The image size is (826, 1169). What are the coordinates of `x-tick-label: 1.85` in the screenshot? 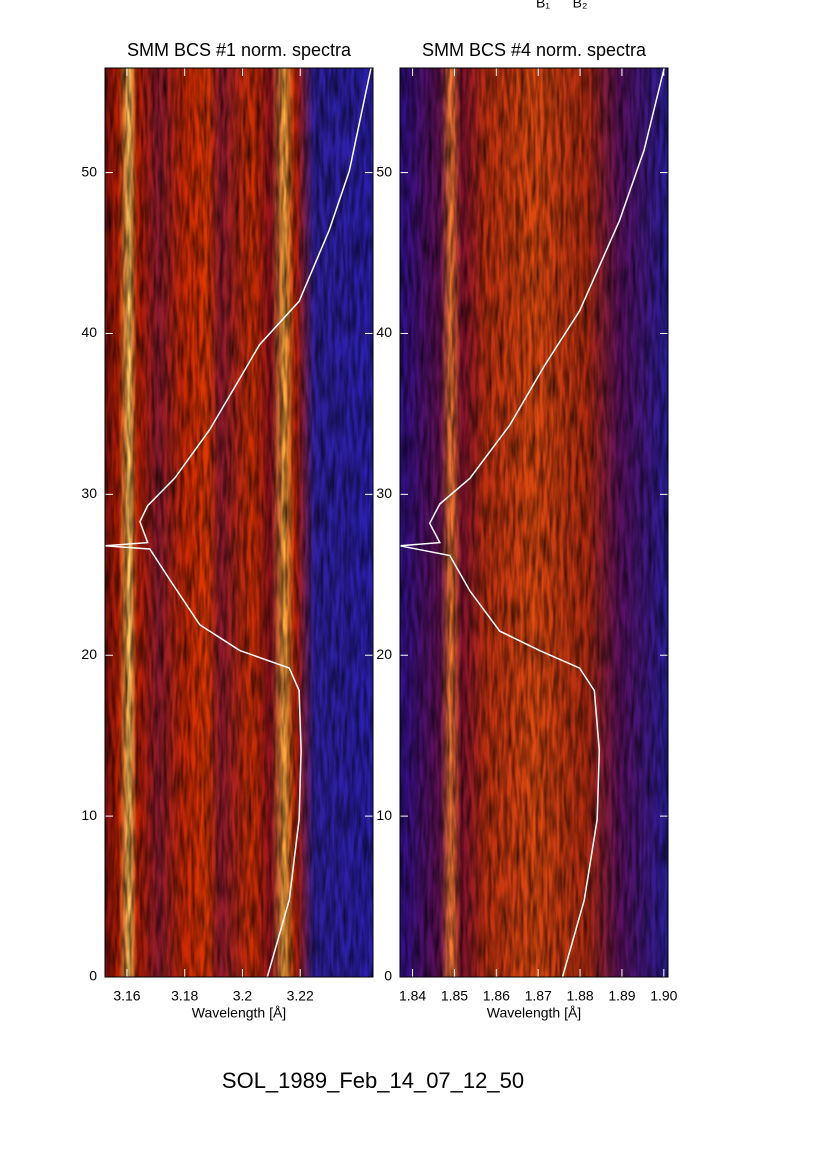 It's located at (454, 996).